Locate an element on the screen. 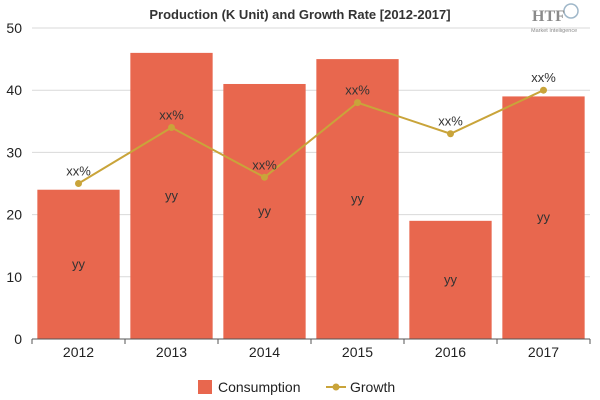 This screenshot has width=600, height=400. x-tick-label: 2015 is located at coordinates (357, 352).